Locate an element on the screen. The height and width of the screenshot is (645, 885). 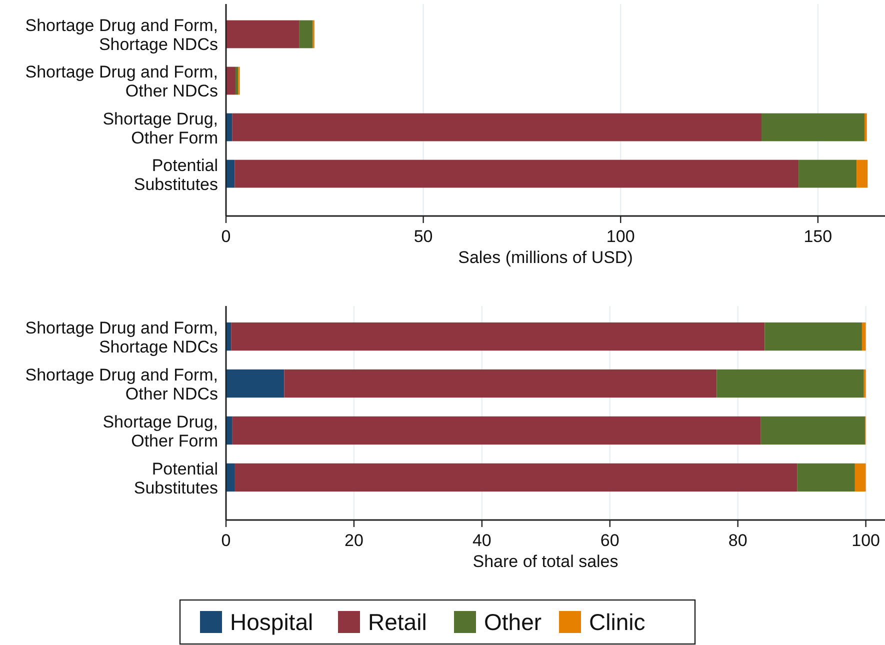
x-tick-label: 80 is located at coordinates (738, 540).